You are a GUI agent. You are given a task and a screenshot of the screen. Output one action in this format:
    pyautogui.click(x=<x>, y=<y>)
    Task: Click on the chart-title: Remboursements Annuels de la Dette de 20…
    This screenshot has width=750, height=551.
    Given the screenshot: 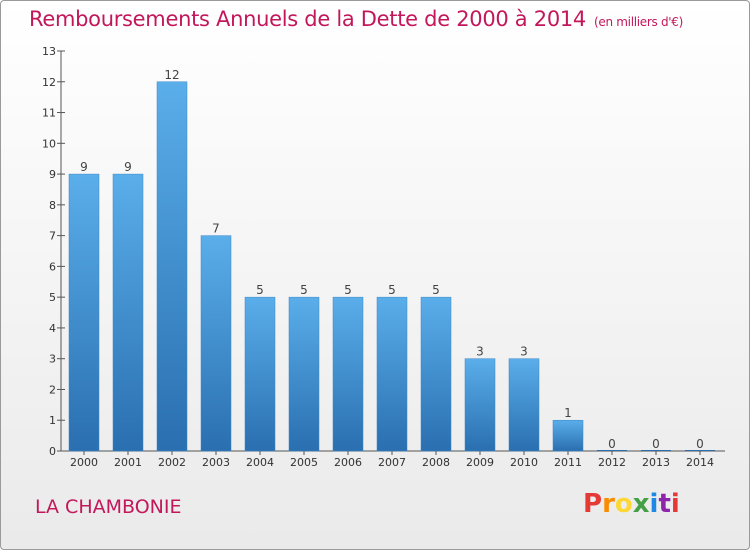 What is the action you would take?
    pyautogui.click(x=356, y=19)
    